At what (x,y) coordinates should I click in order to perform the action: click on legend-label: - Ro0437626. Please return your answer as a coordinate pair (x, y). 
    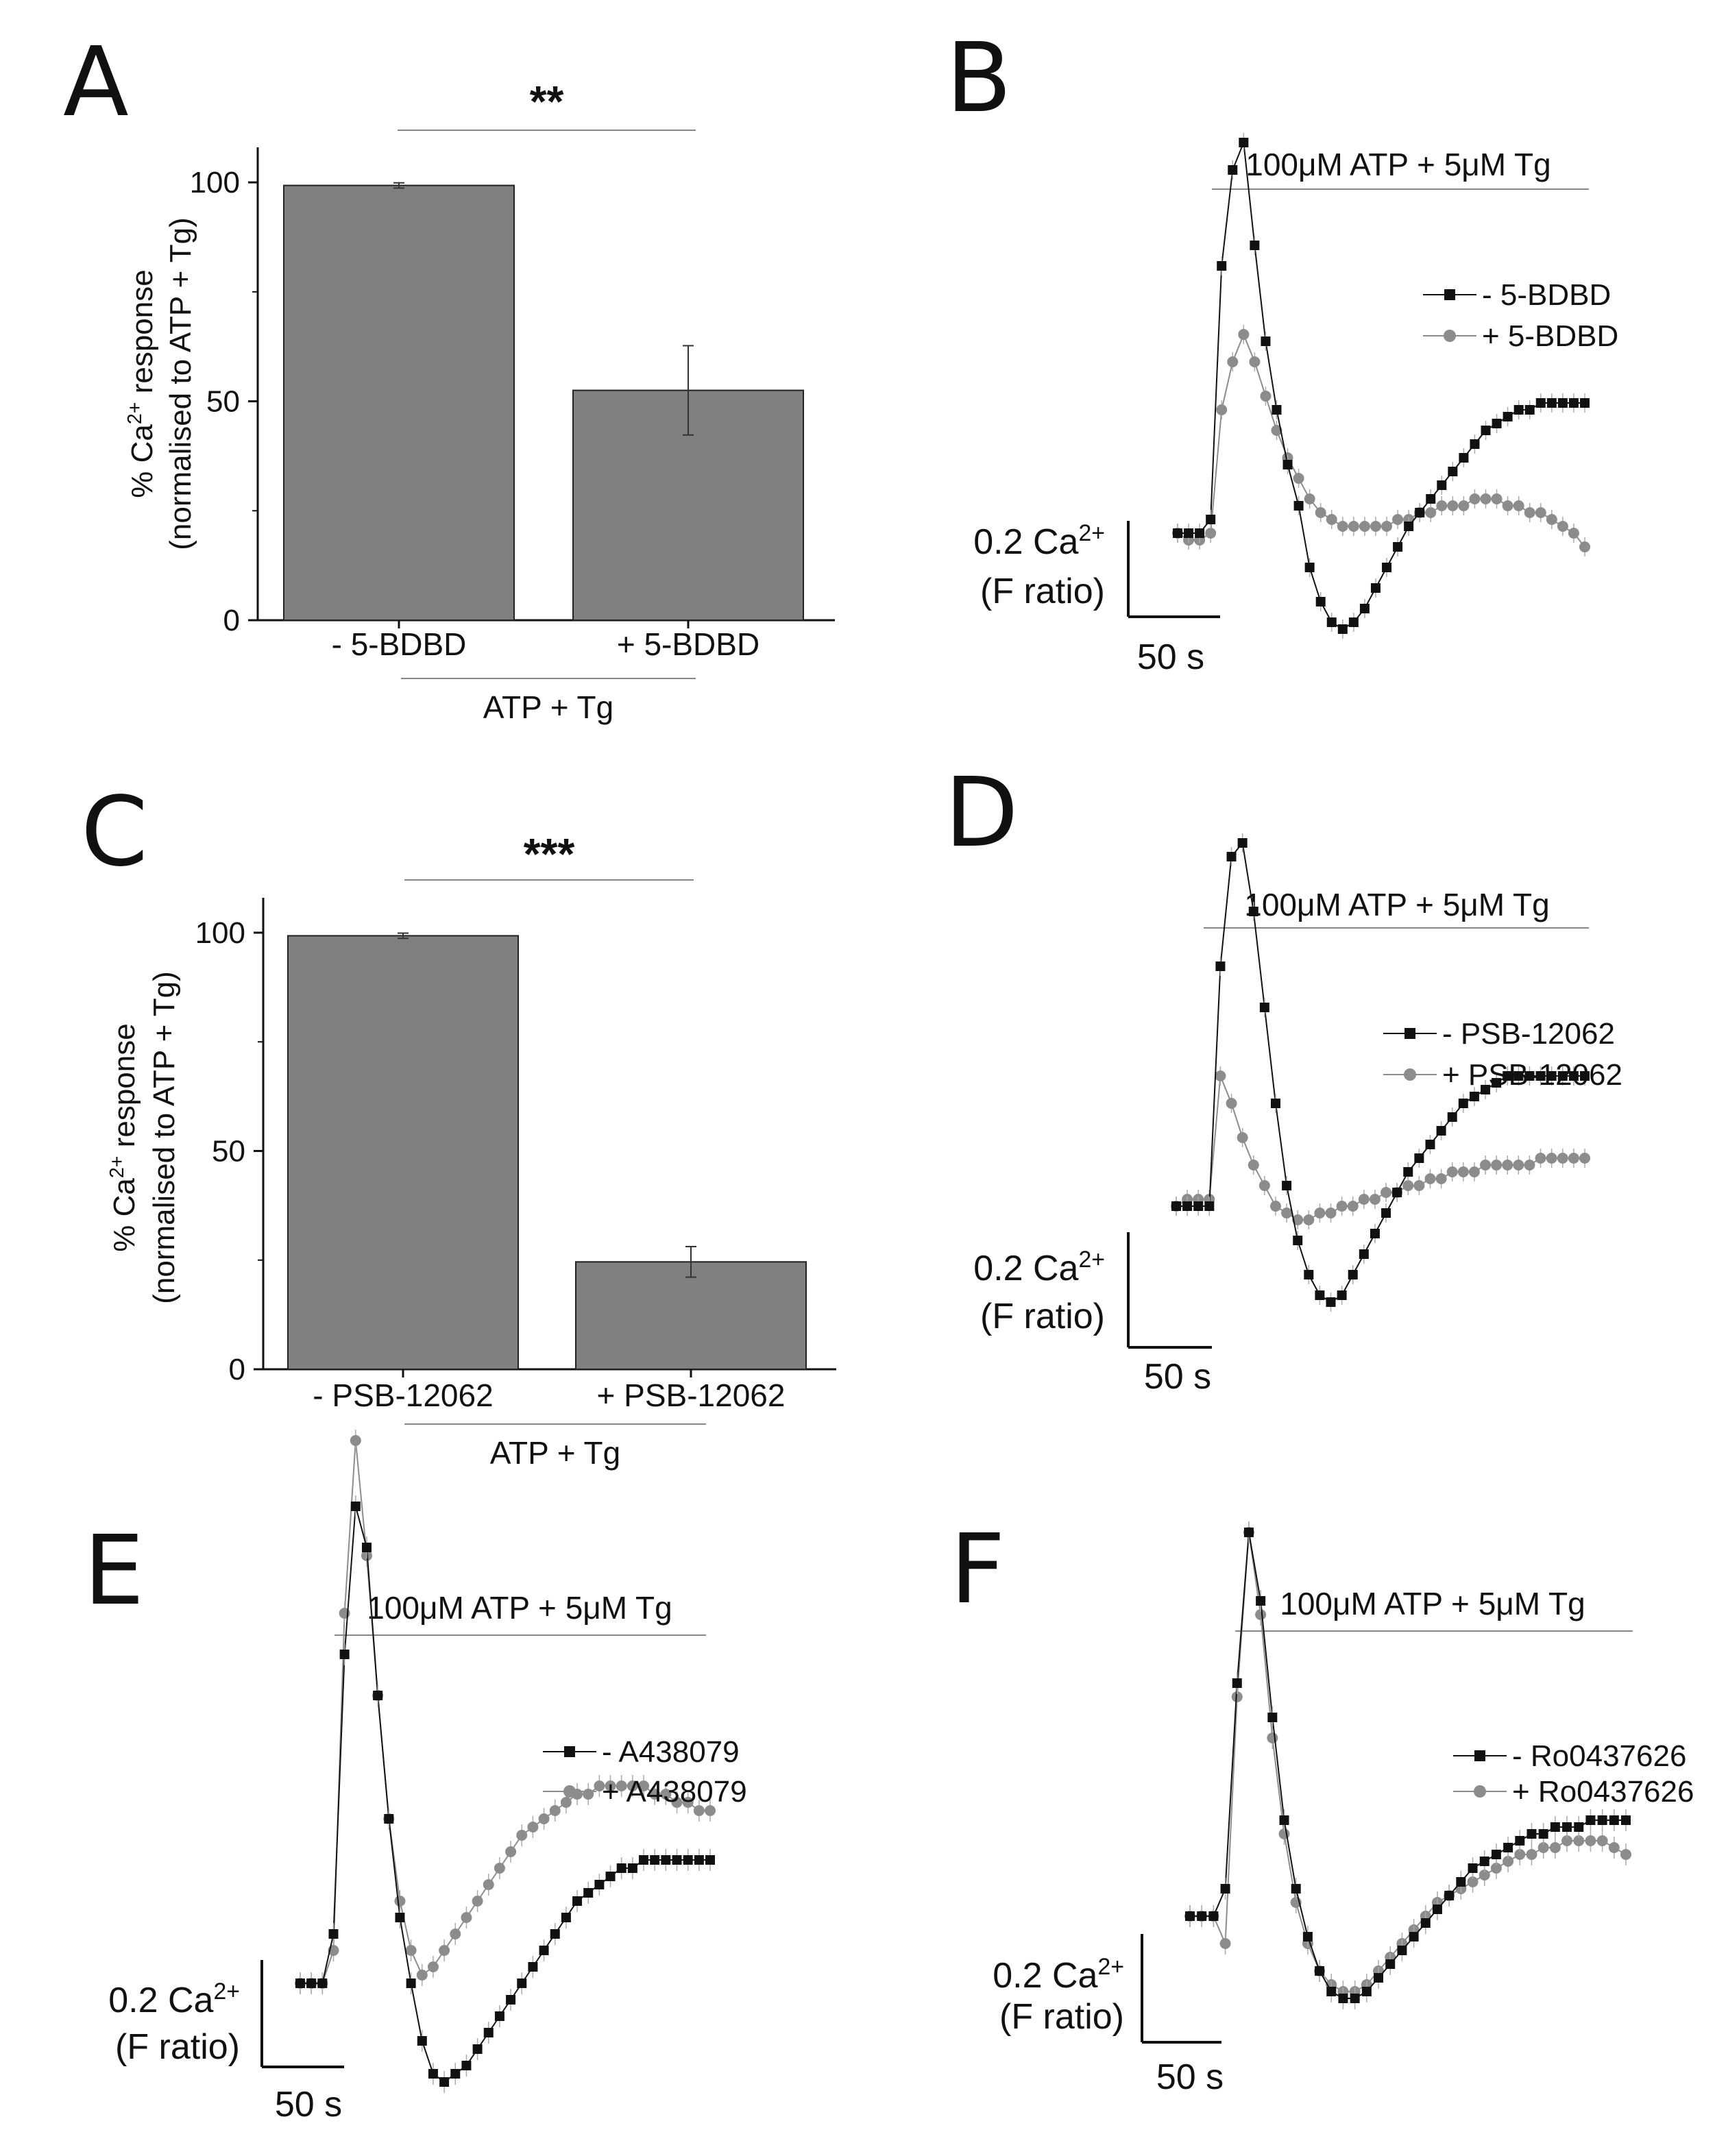
    Looking at the image, I should click on (1599, 1756).